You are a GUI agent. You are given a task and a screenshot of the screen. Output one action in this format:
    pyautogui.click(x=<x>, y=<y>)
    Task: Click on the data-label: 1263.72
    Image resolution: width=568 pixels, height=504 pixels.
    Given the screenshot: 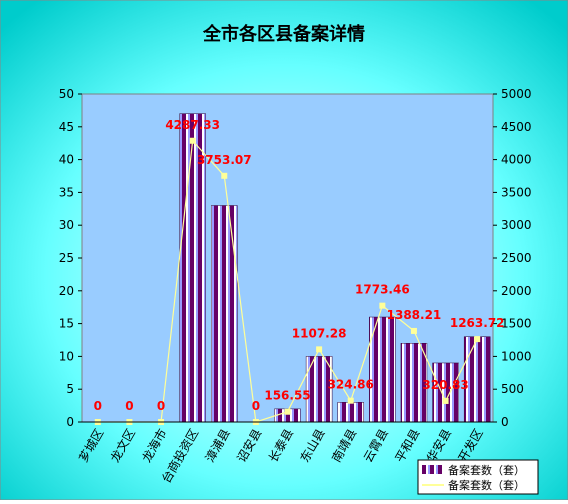 What is the action you would take?
    pyautogui.click(x=477, y=323)
    